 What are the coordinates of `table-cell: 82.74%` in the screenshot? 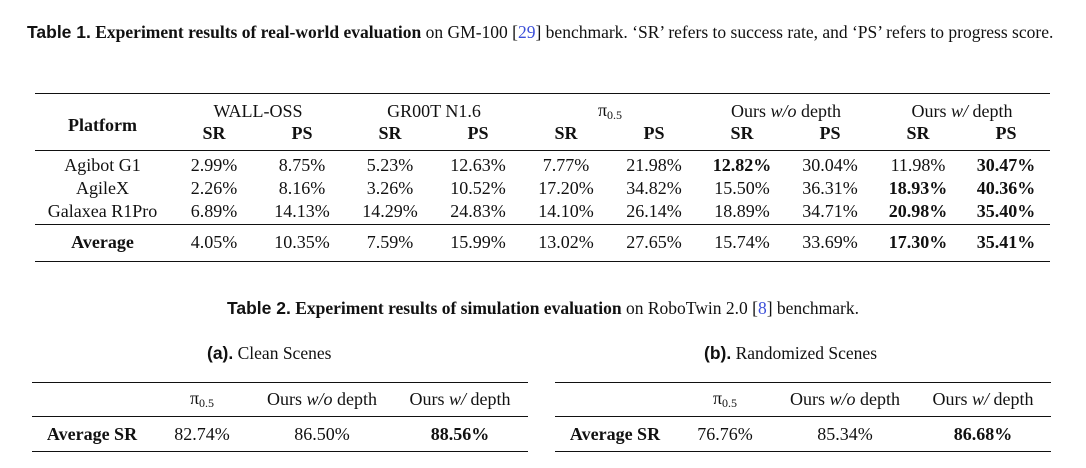 It's located at (202, 433).